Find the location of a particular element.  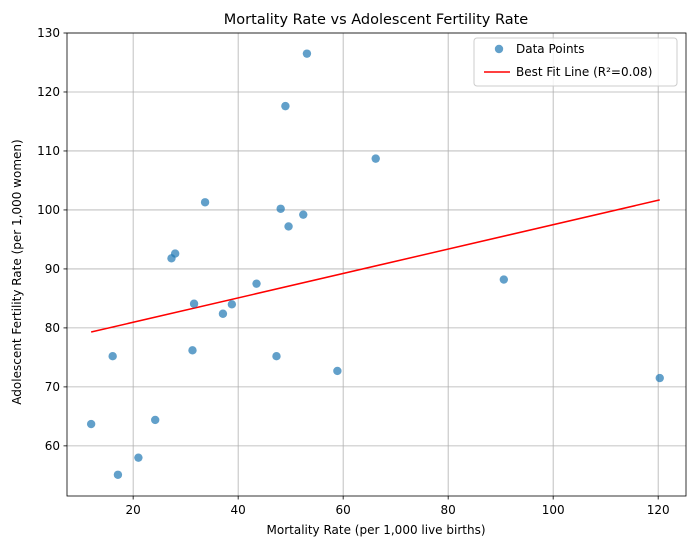

y-tick-label: 110 is located at coordinates (48, 151).